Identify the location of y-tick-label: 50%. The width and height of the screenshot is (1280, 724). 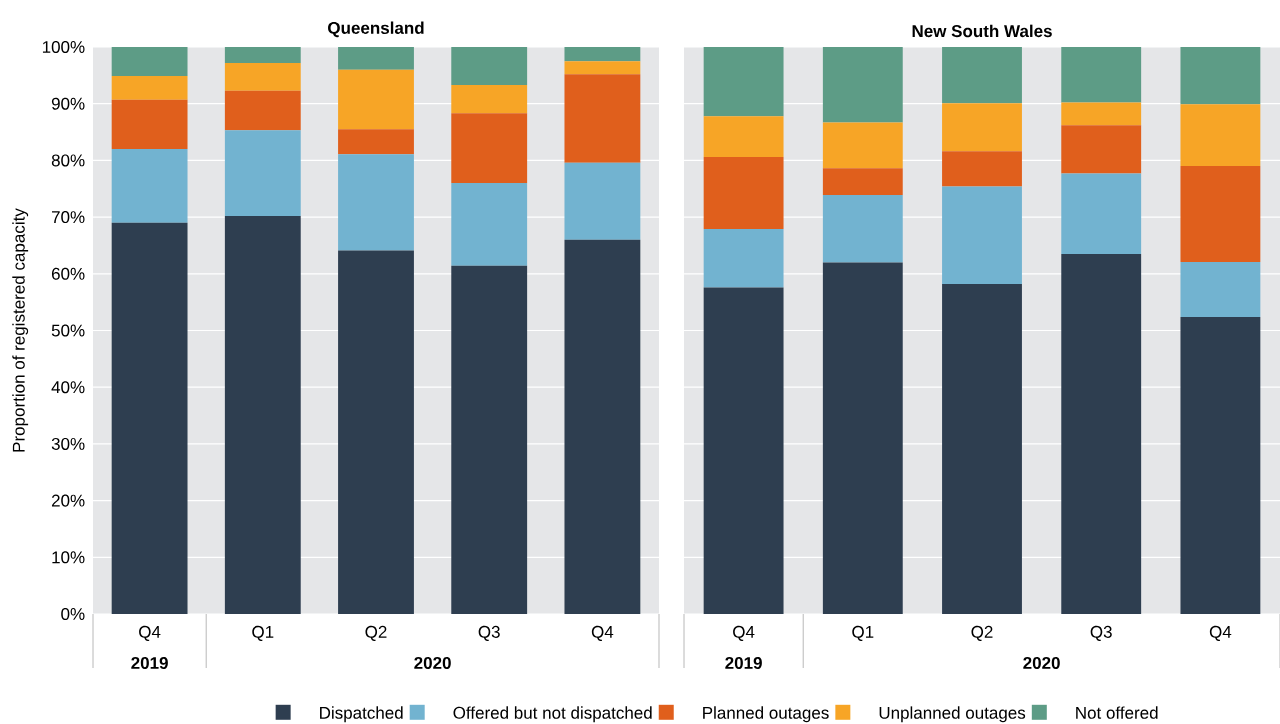
(68, 330).